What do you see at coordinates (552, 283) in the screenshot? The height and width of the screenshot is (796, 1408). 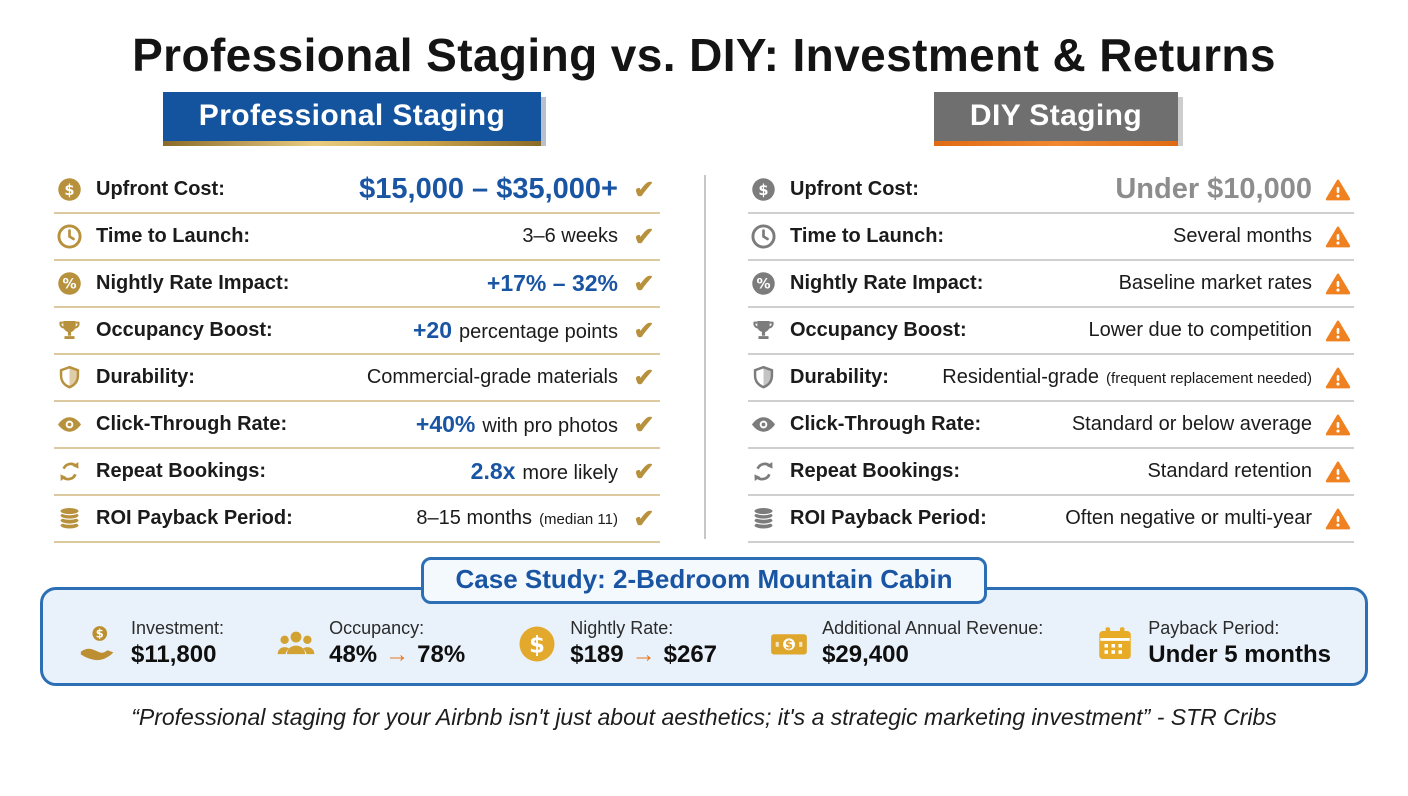 I see `row-value: +17% – 32%` at bounding box center [552, 283].